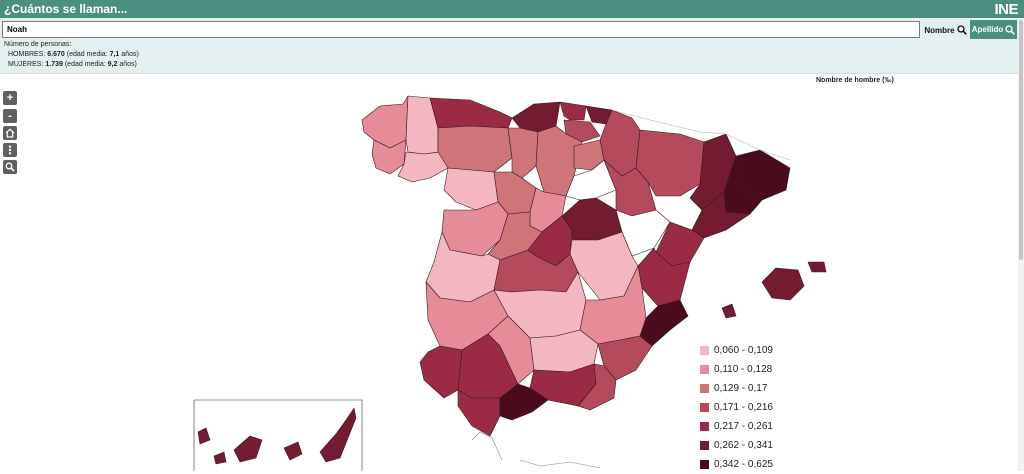 The width and height of the screenshot is (1024, 474). Describe the element at coordinates (475, 149) in the screenshot. I see `province-leon` at that location.